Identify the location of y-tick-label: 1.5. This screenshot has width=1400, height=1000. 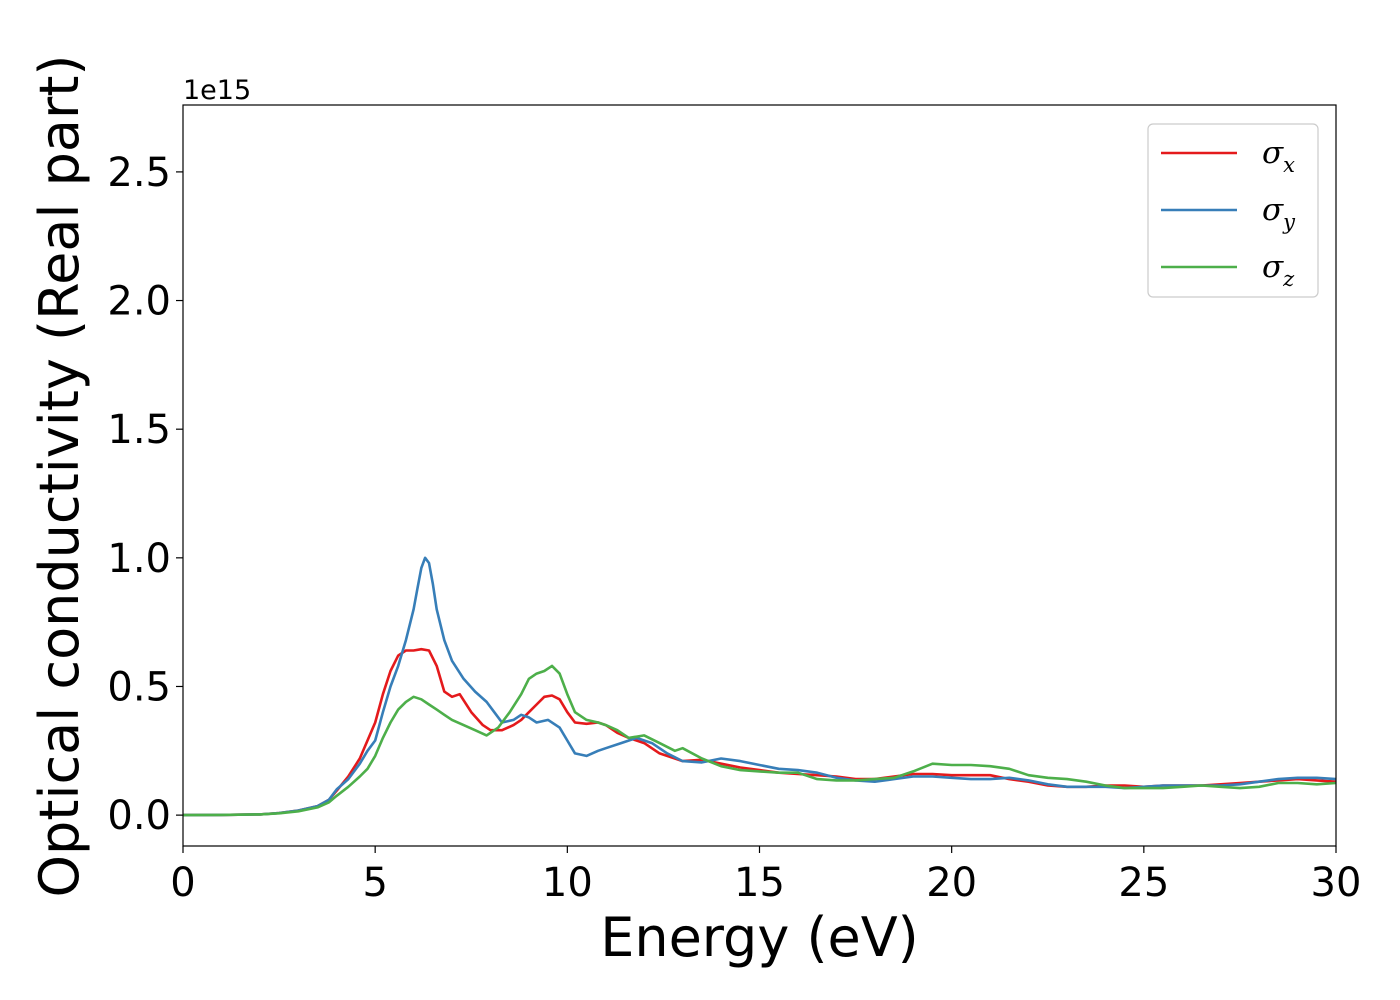
(139, 430).